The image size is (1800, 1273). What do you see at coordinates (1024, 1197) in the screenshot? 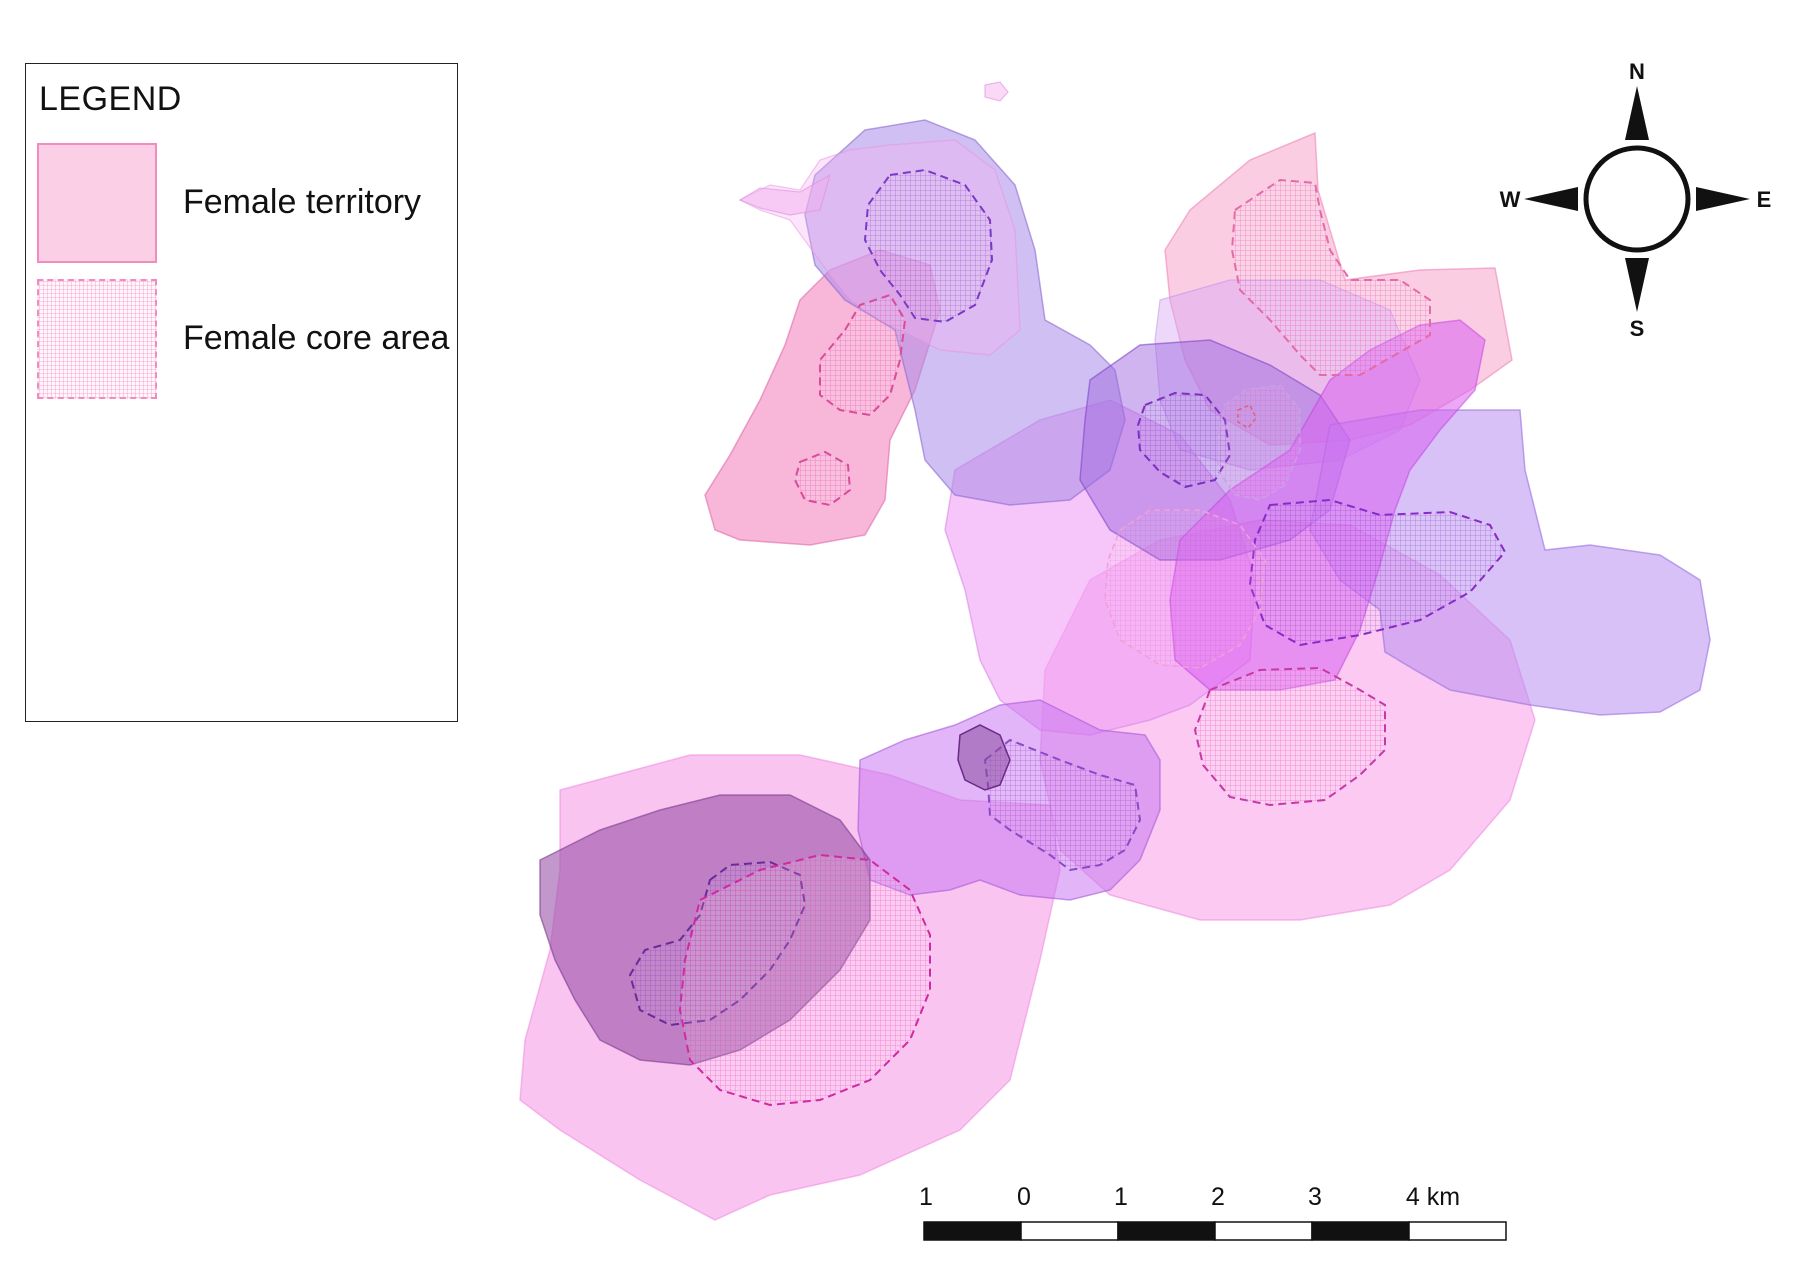
I see `scale-label-1: 0` at bounding box center [1024, 1197].